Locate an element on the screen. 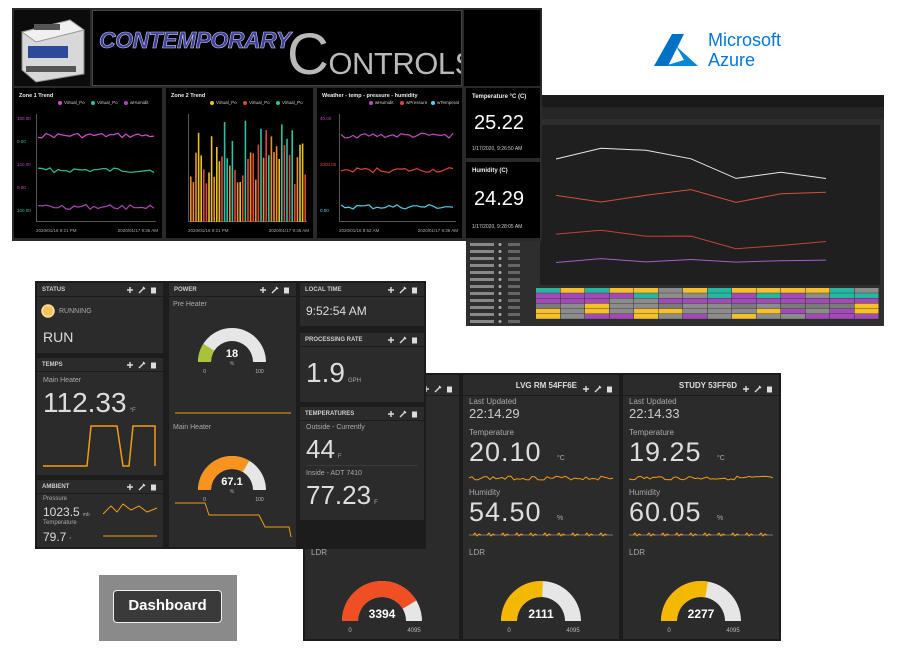 The width and height of the screenshot is (898, 653). sparkline is located at coordinates (130, 520).